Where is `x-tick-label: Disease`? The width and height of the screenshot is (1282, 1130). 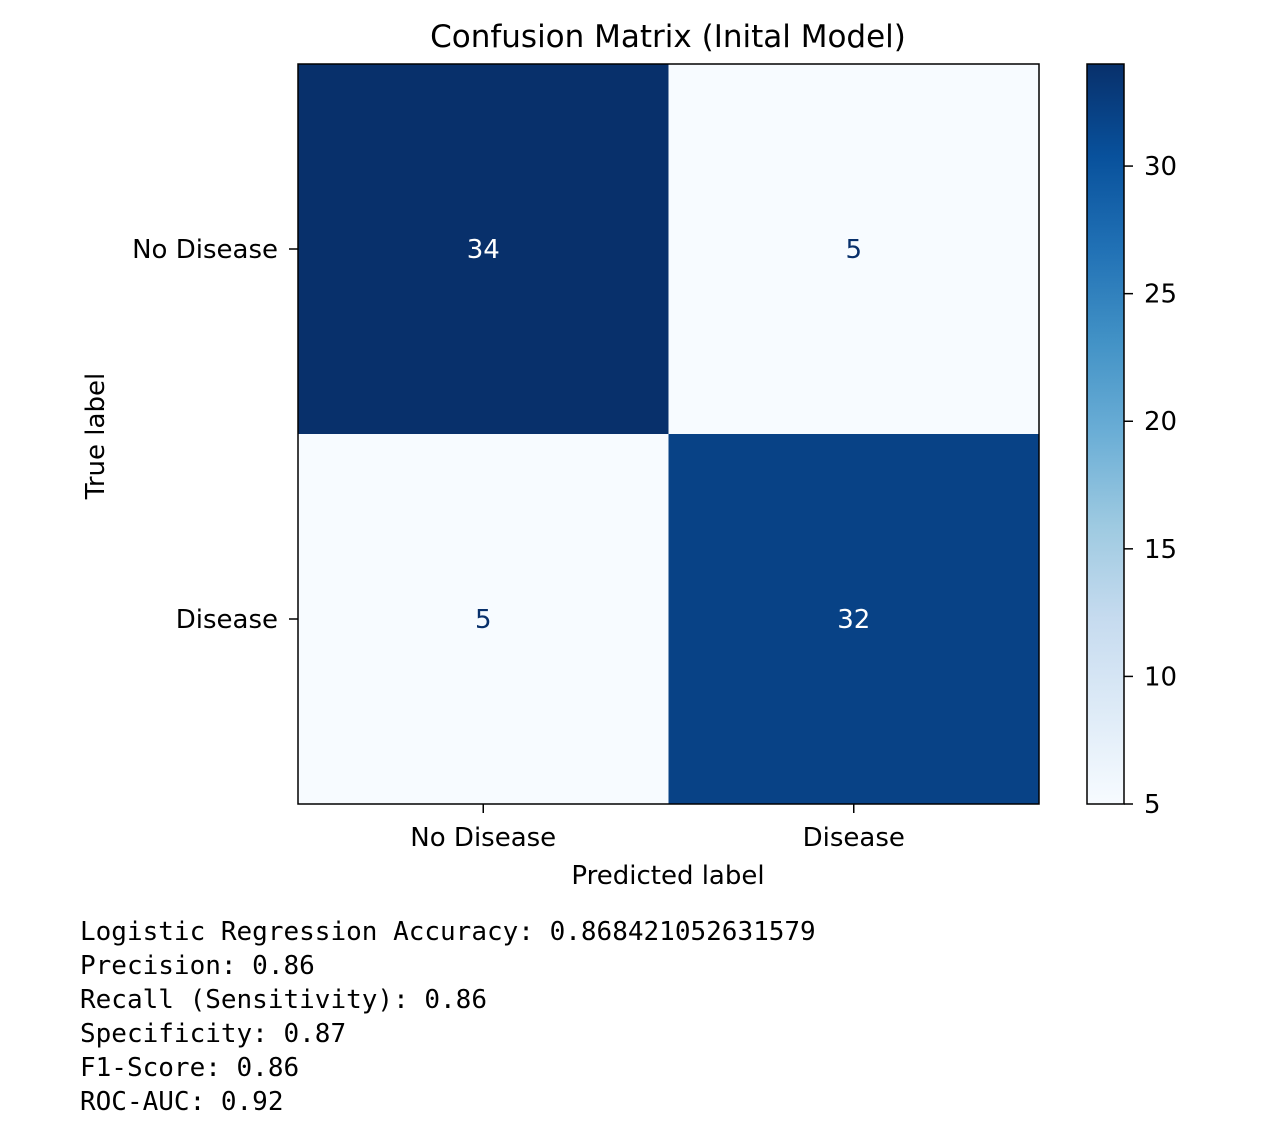
x-tick-label: Disease is located at coordinates (854, 838).